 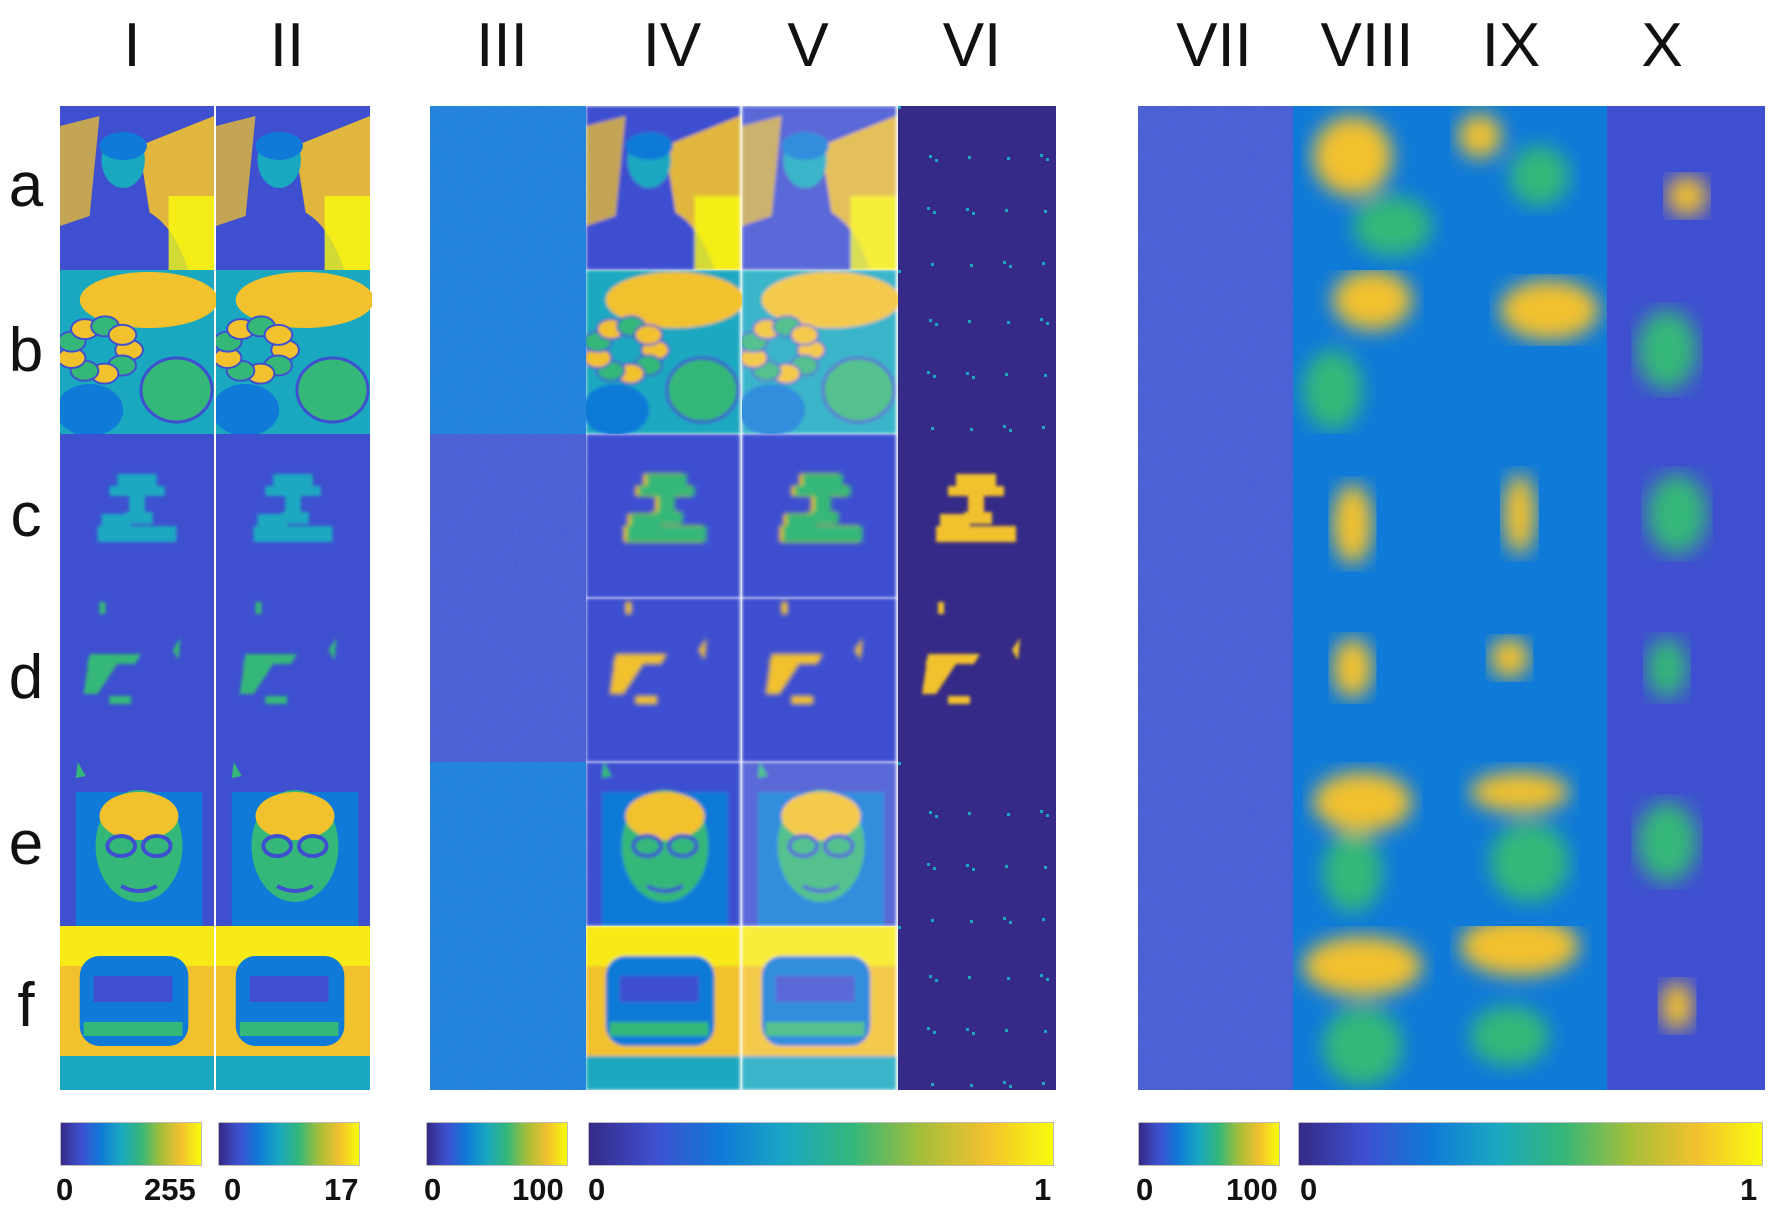 I want to click on column-label-IX: IX, so click(x=1511, y=45).